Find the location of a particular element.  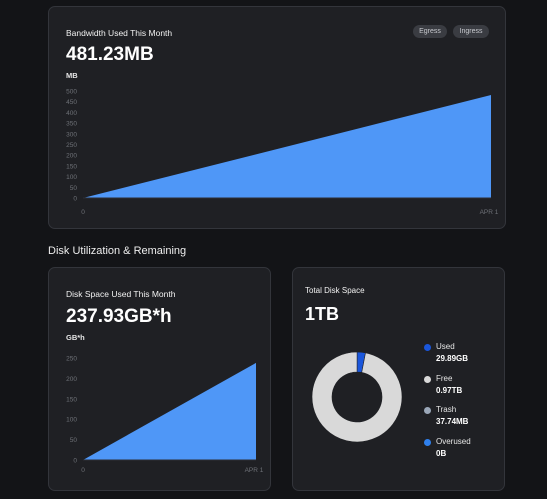

used-dot-icon is located at coordinates (427, 347).